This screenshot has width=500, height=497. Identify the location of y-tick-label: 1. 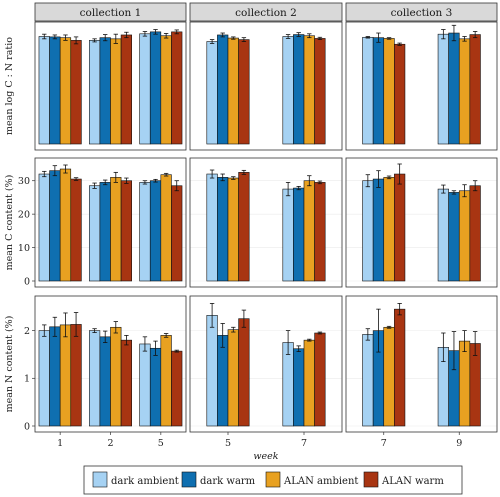
(27, 379).